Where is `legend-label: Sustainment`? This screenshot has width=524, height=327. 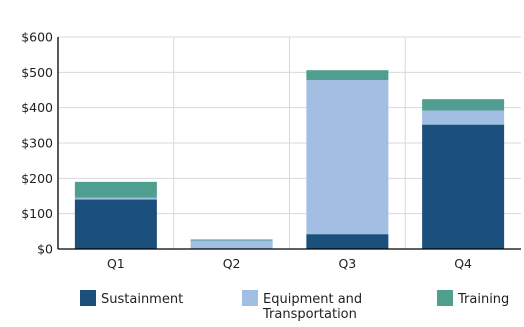
legend-label: Sustainment is located at coordinates (142, 299).